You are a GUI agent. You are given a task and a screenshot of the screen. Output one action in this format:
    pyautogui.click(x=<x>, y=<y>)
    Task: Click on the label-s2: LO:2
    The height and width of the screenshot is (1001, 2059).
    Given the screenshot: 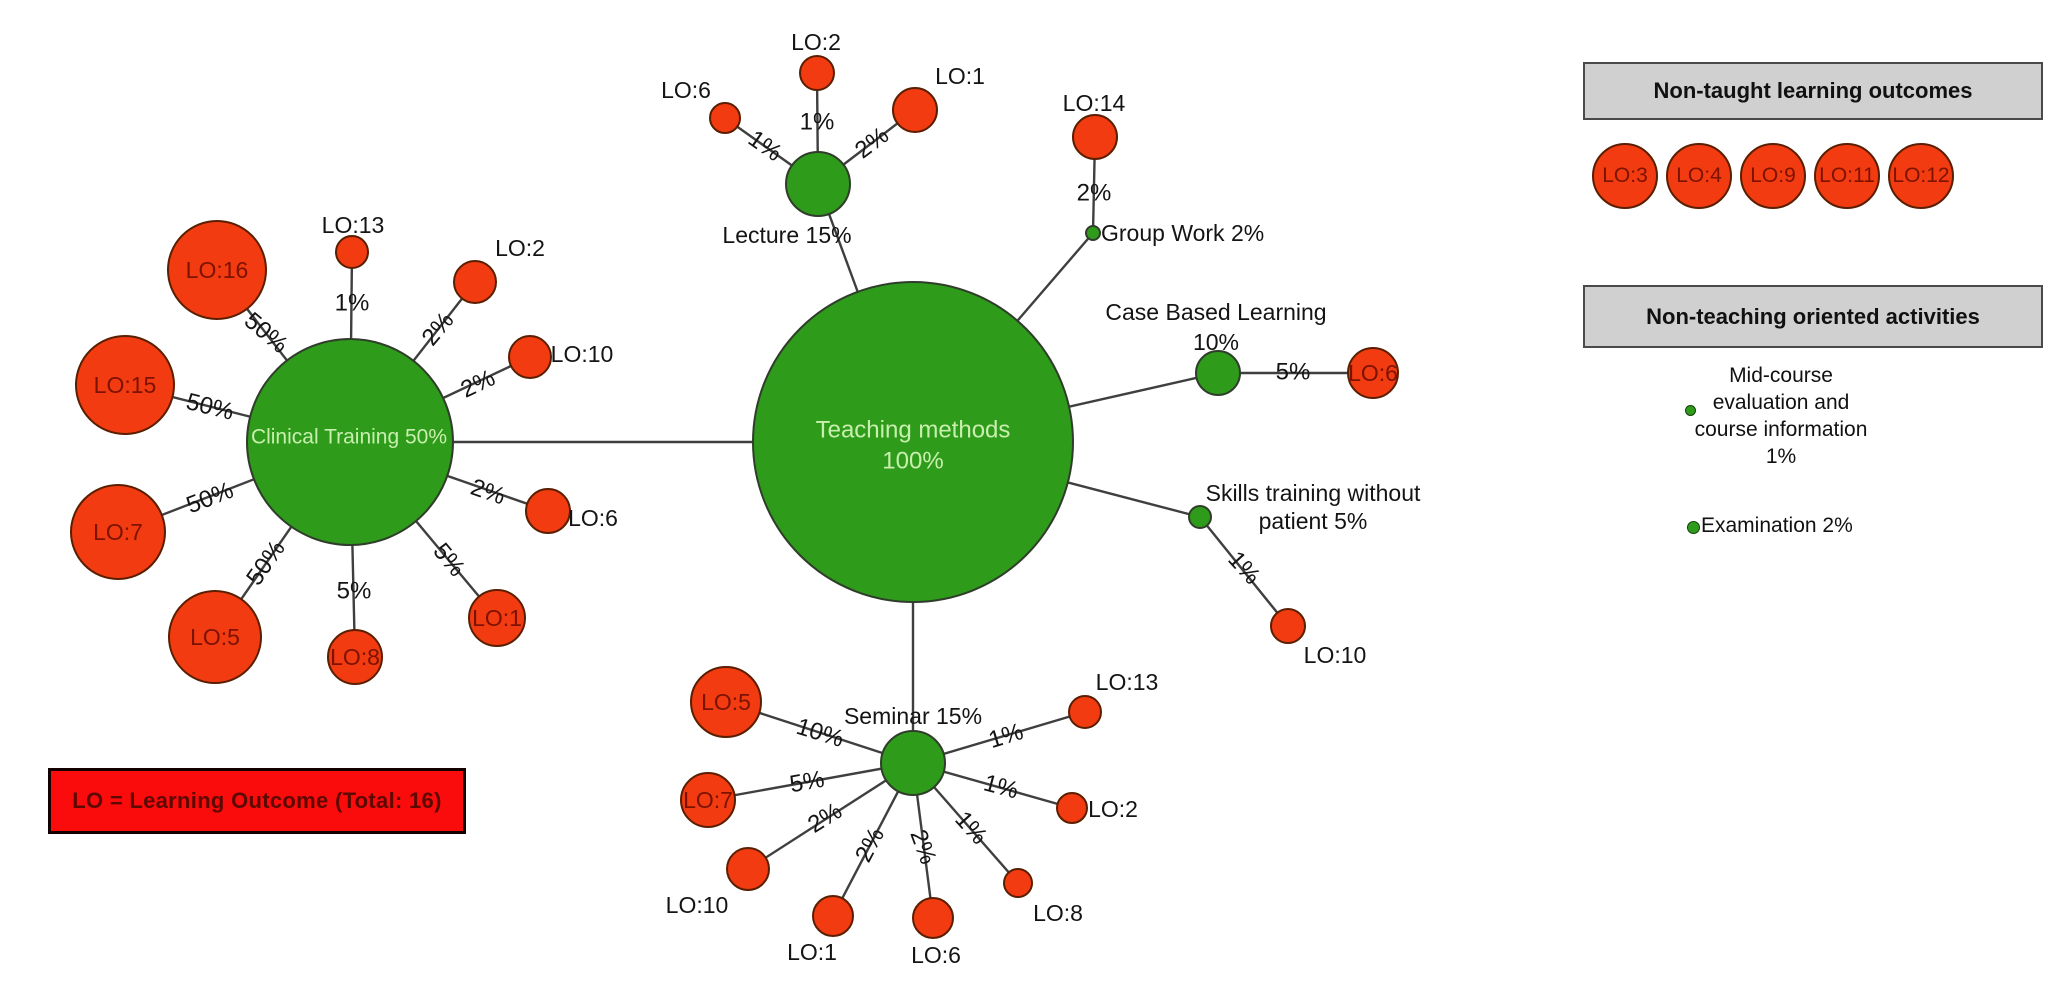 What is the action you would take?
    pyautogui.click(x=1113, y=809)
    